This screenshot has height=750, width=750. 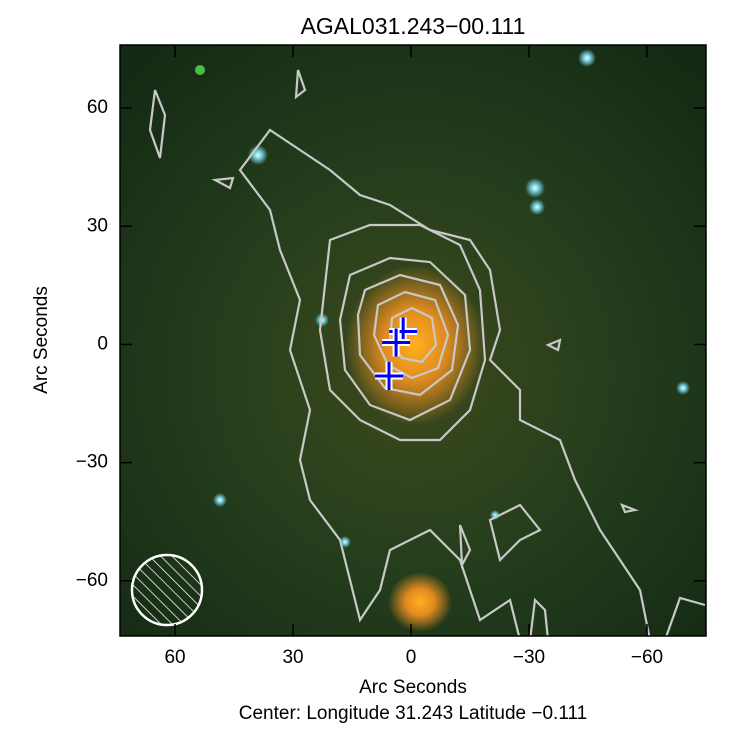 What do you see at coordinates (92, 580) in the screenshot?
I see `y-tick-label: −60` at bounding box center [92, 580].